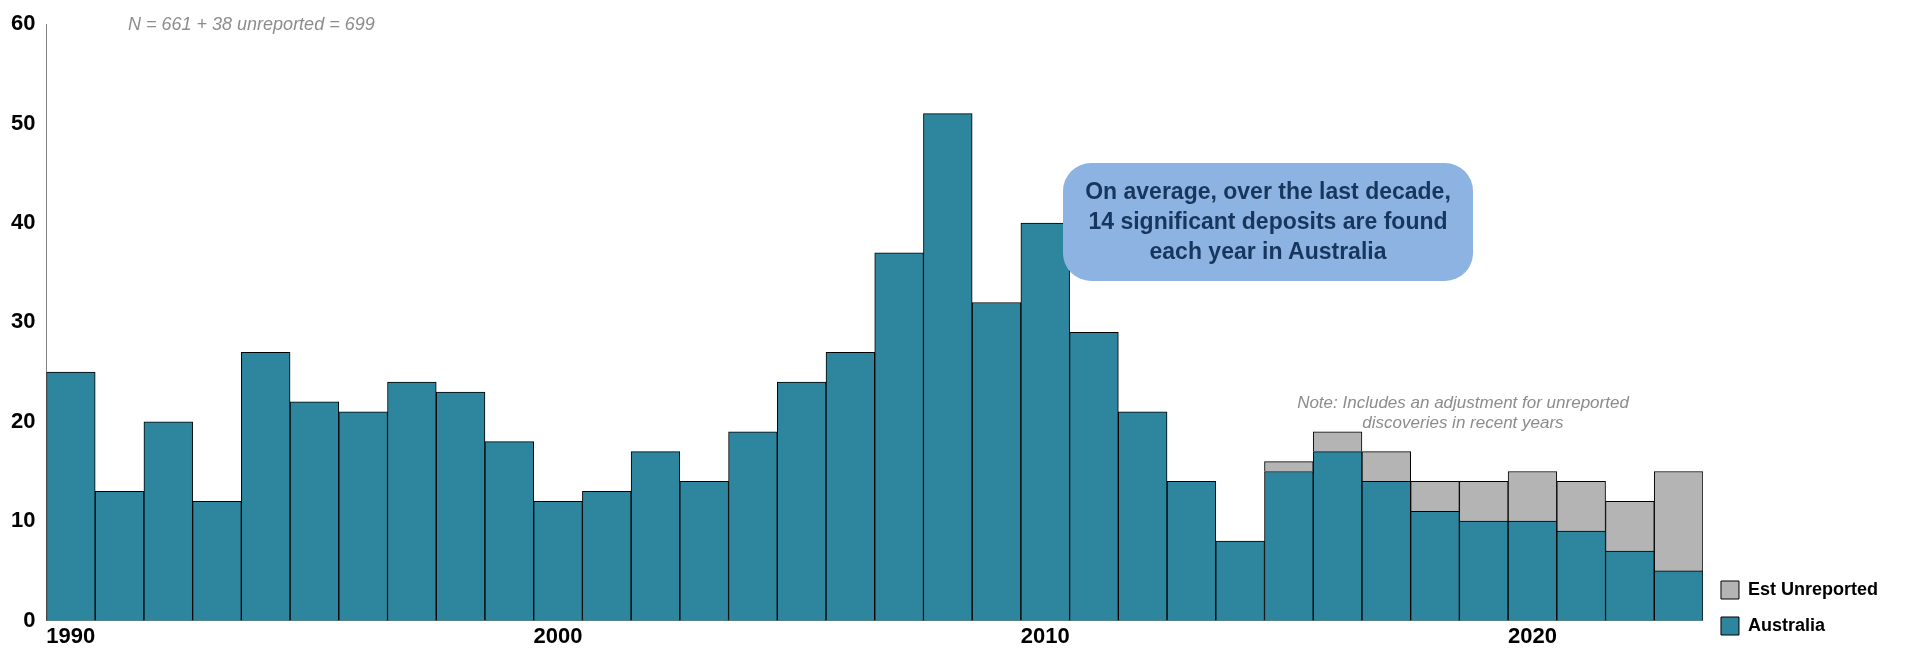 This screenshot has height=665, width=1920. Describe the element at coordinates (1786, 624) in the screenshot. I see `legend-label: Australia` at that location.